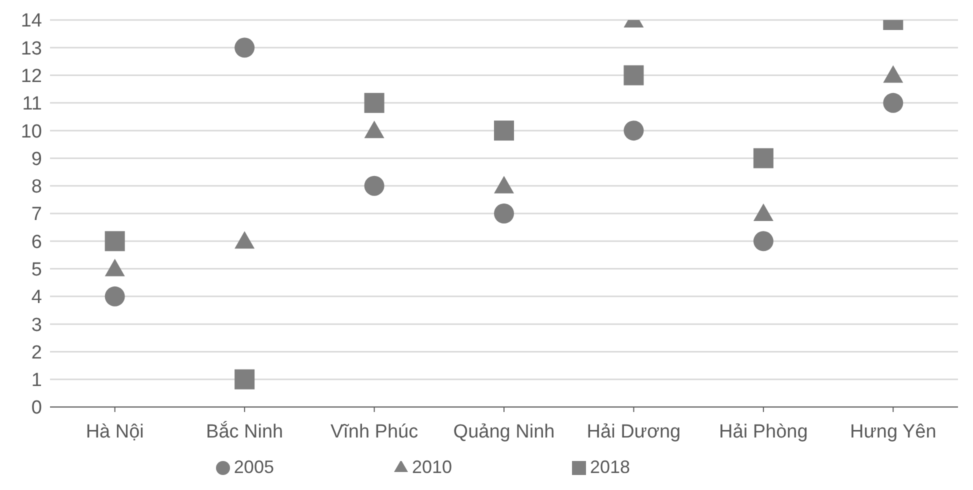 Image resolution: width=973 pixels, height=490 pixels. I want to click on y-tick-label: 3, so click(36, 325).